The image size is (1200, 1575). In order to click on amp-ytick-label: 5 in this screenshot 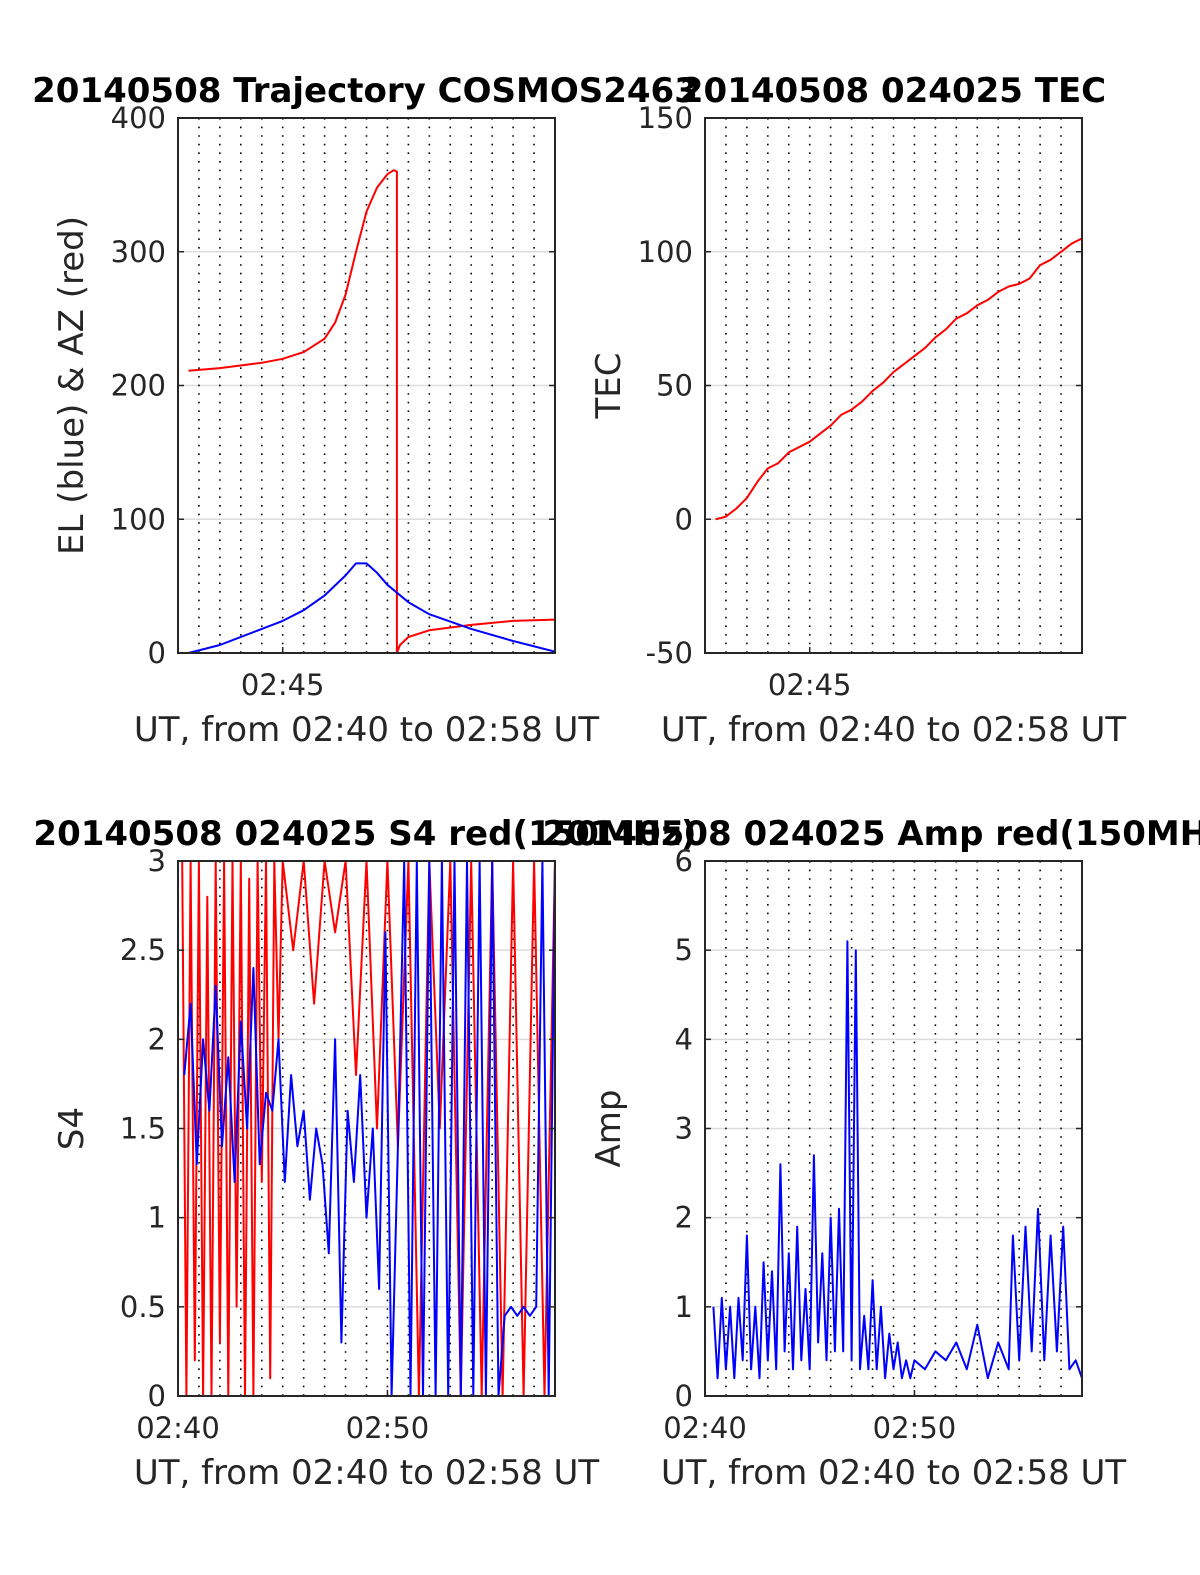, I will do `click(684, 950)`.